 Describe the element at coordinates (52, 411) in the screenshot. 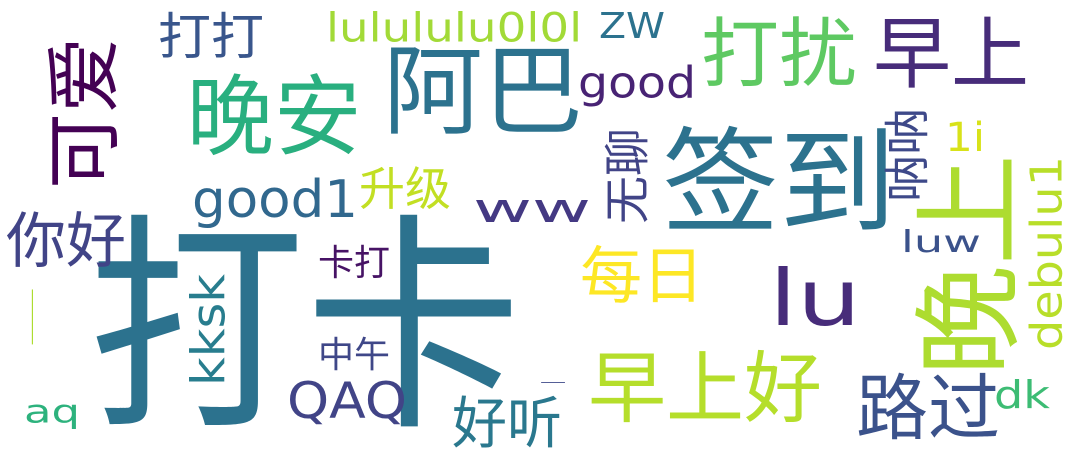

I see `word-aq: aq` at that location.